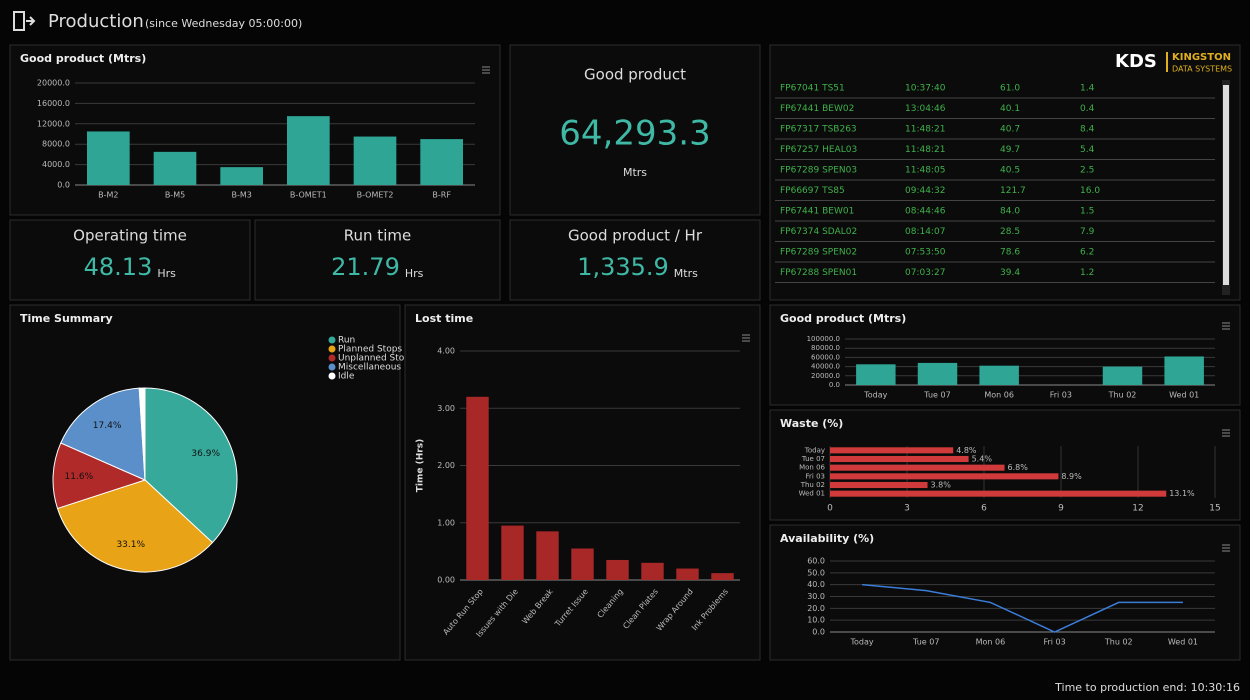 The height and width of the screenshot is (700, 1250). Describe the element at coordinates (1061, 509) in the screenshot. I see `x-tick-label: 9` at that location.